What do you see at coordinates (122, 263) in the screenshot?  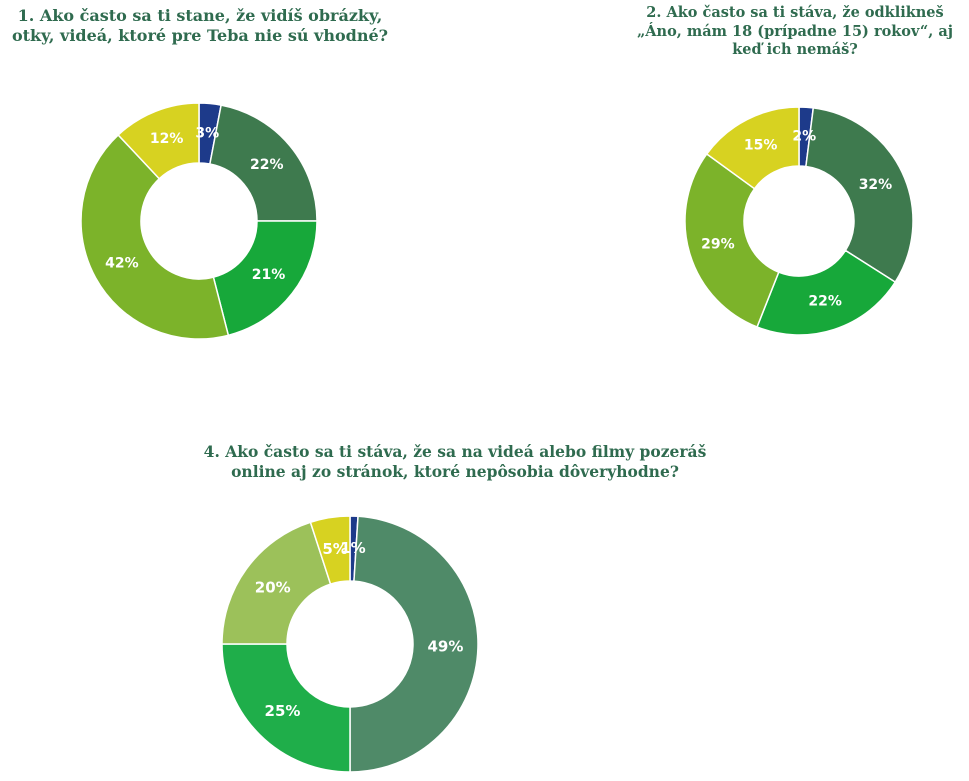 I see `chart-1-slice-4-label: 42%` at bounding box center [122, 263].